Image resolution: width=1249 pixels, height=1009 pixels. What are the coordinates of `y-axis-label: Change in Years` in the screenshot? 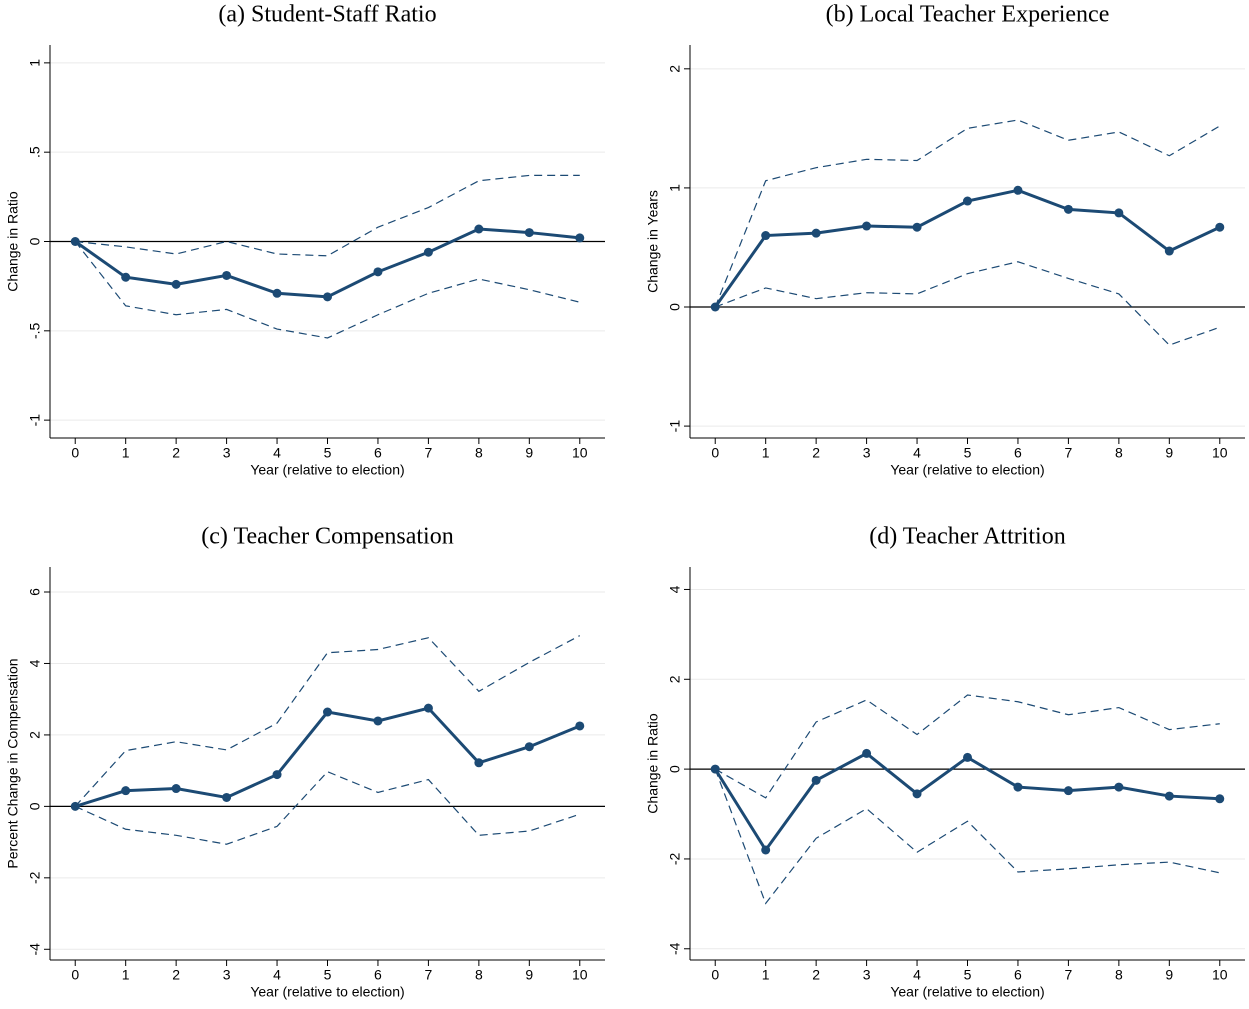 It's located at (653, 241).